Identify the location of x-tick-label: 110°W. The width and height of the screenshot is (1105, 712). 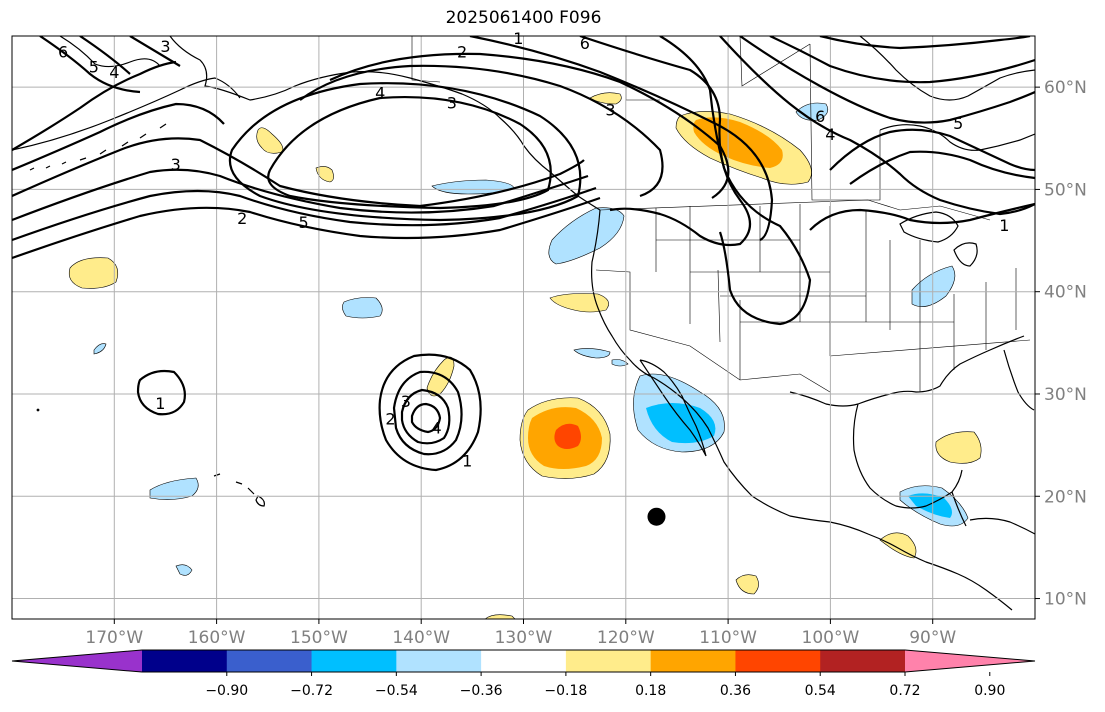
(728, 638).